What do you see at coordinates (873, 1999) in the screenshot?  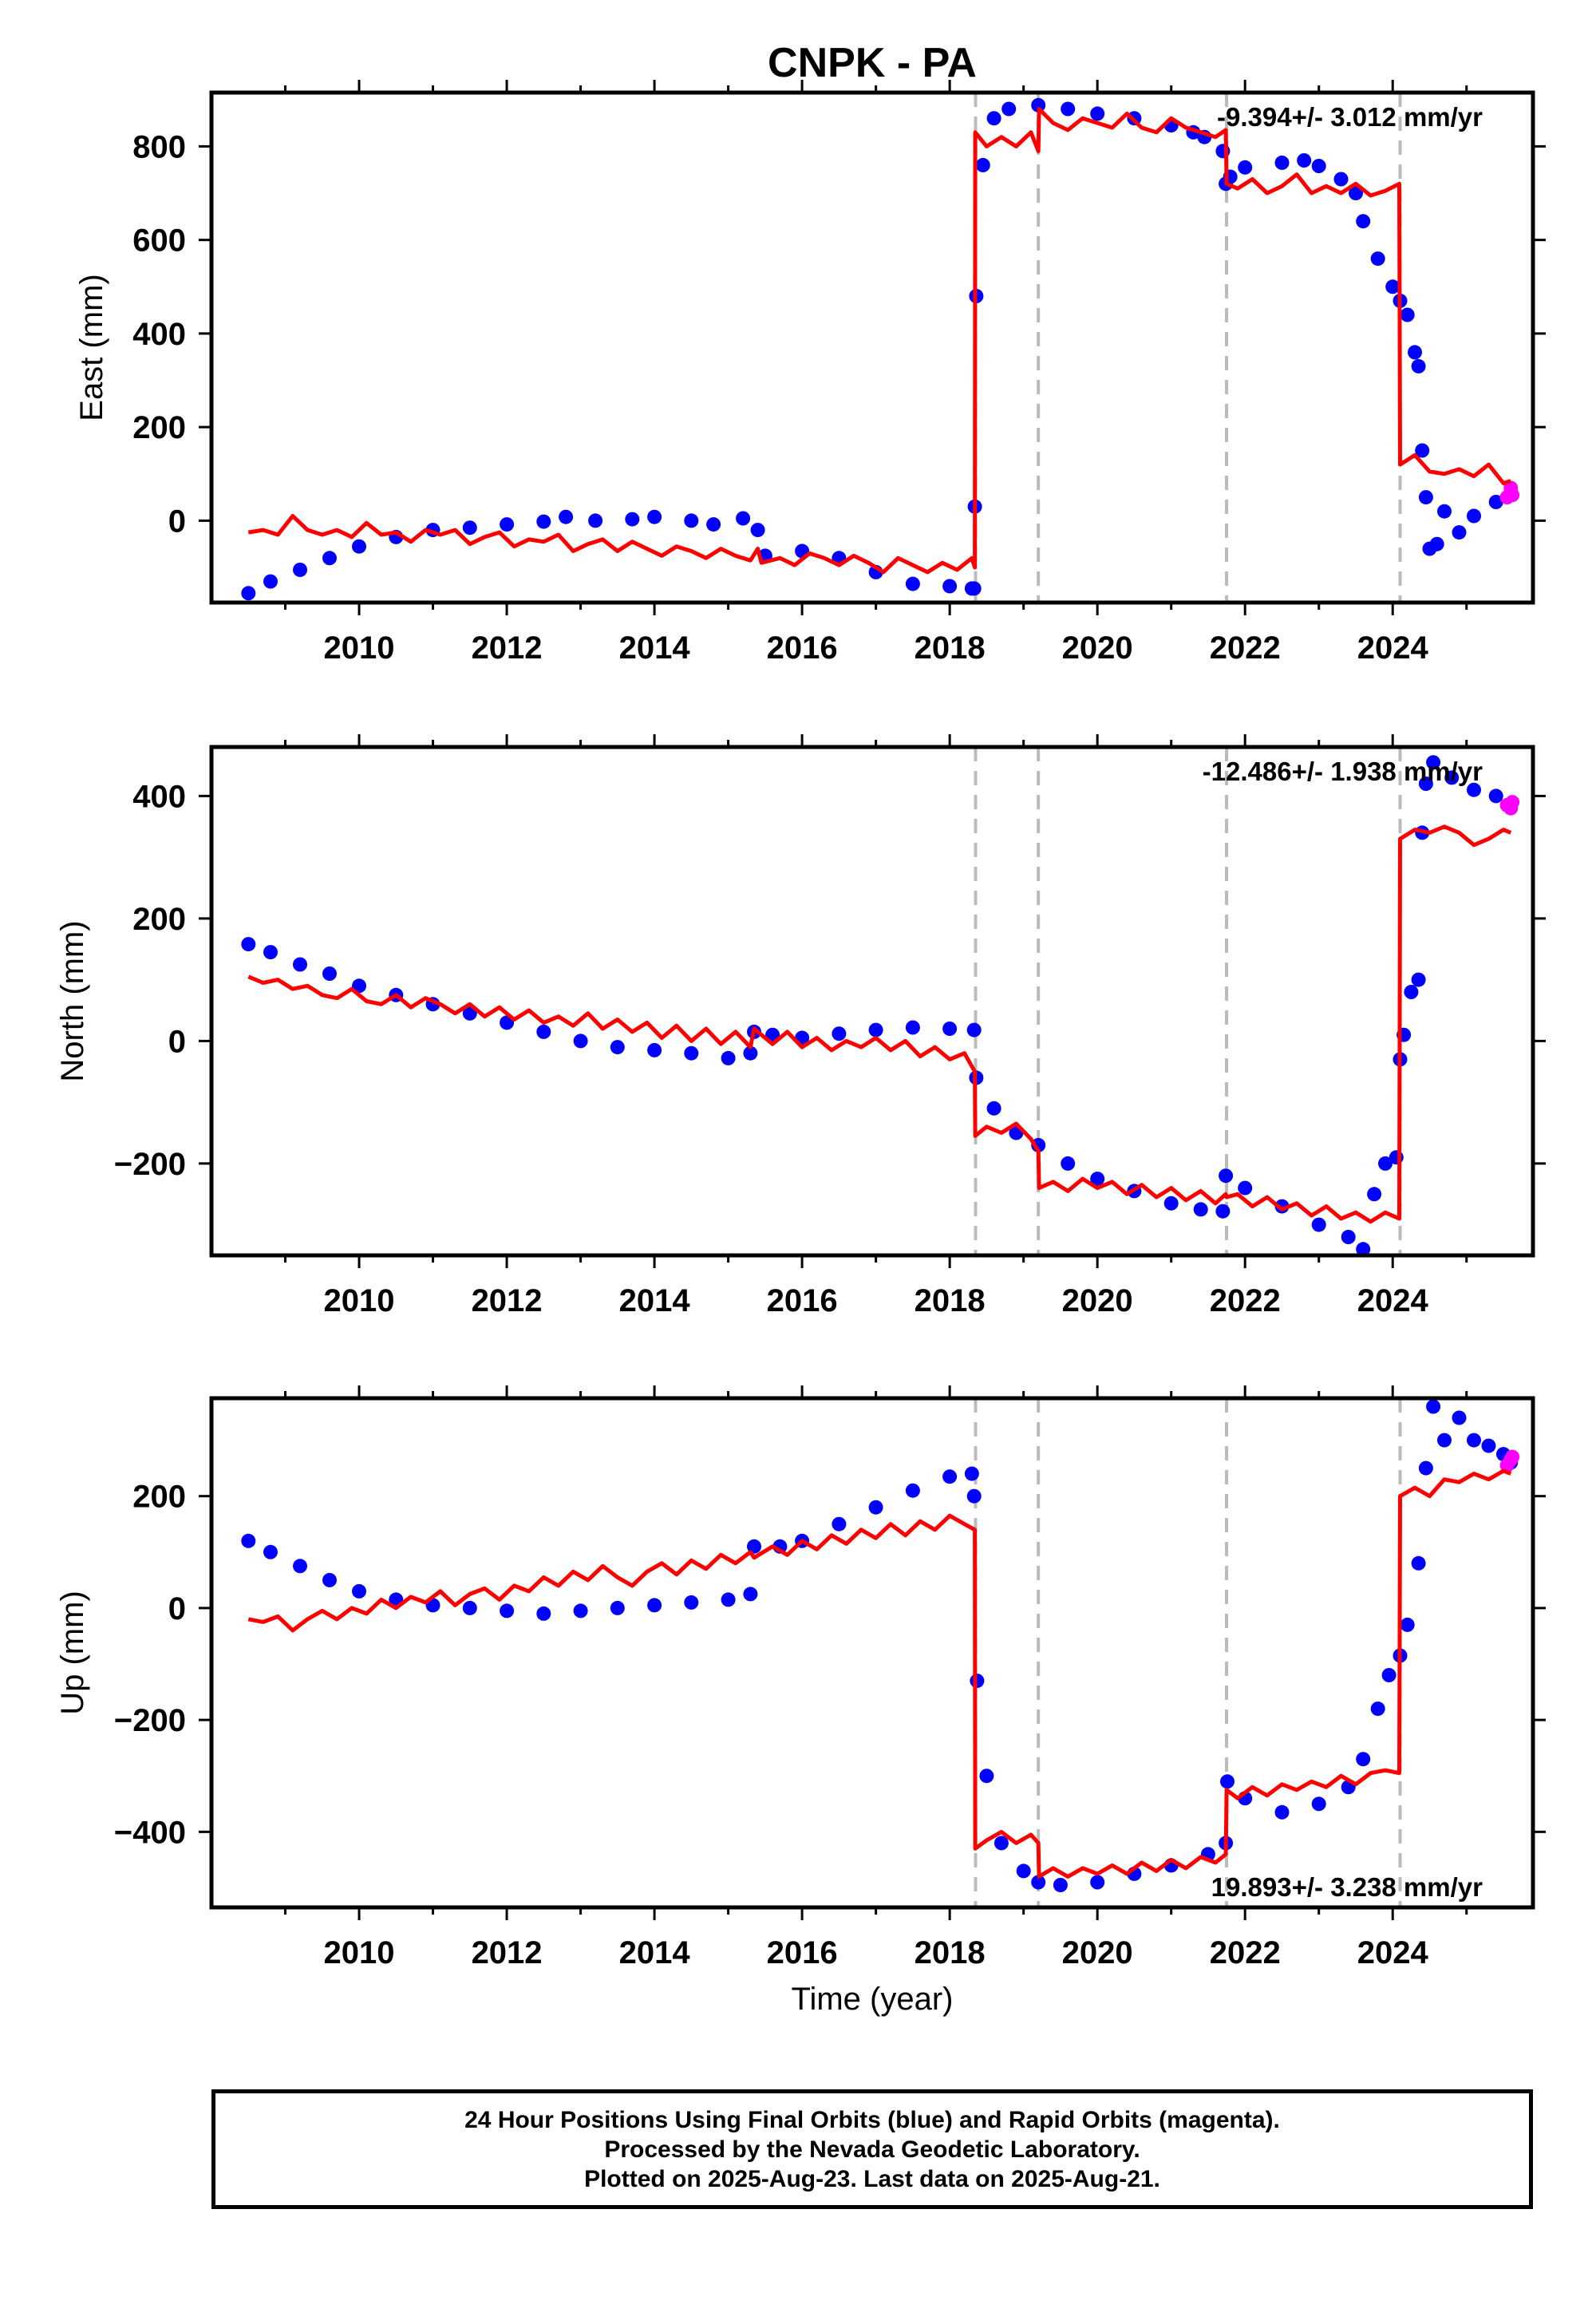 I see `x-axis-title: Time (year)` at bounding box center [873, 1999].